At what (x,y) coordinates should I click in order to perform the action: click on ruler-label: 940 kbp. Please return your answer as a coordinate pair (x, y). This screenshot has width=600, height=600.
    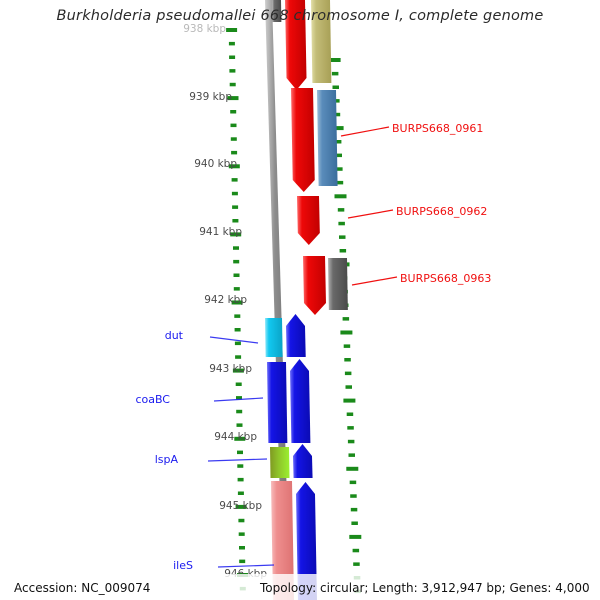
    Looking at the image, I should click on (215, 164).